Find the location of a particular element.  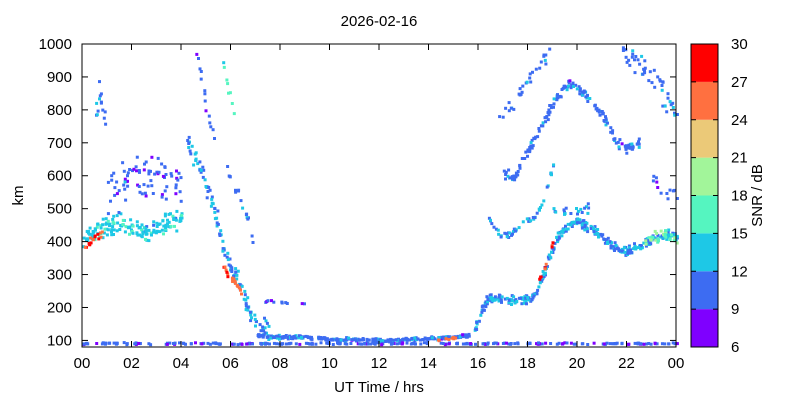

colorbar-band is located at coordinates (704, 252).